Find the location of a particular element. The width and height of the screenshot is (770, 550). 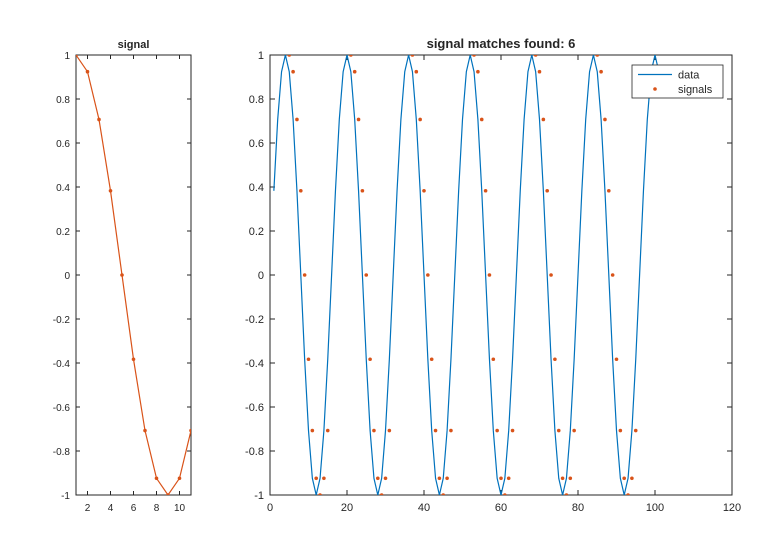

matches-xtick-label: 80 is located at coordinates (578, 508).